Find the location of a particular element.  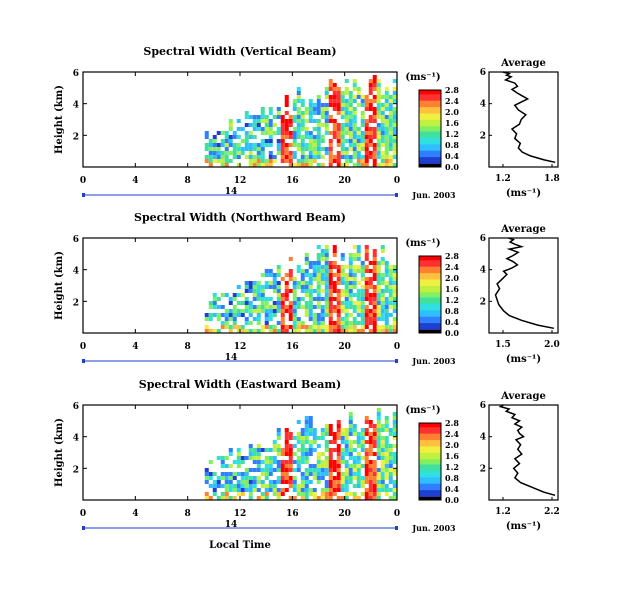

chart-title: Spectral Width (Vertical Beam) is located at coordinates (239, 51).